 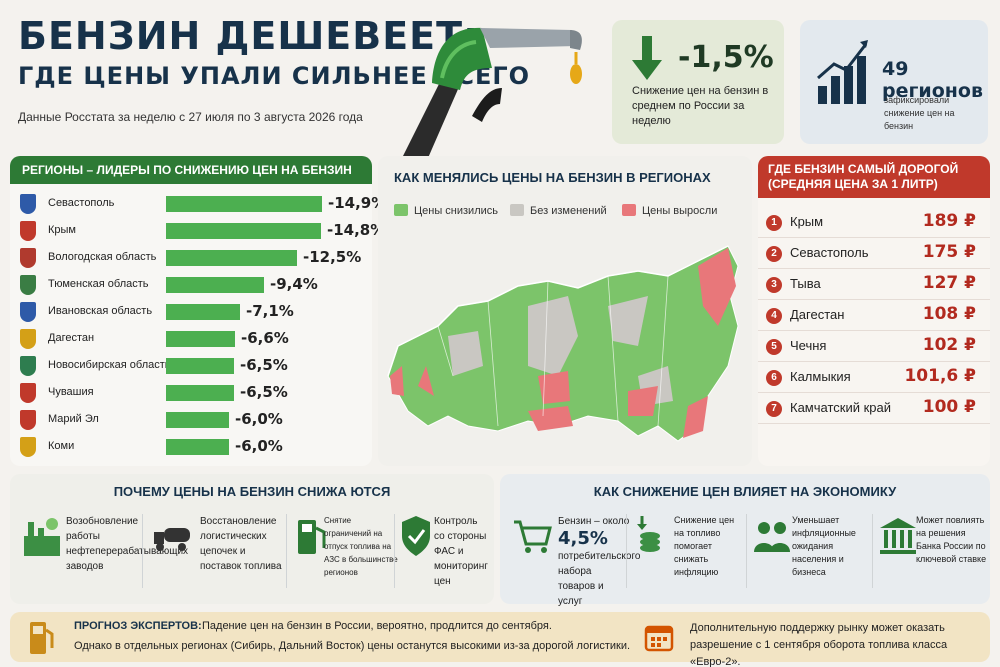 I want to click on leader-row: Вологодская область -12,5%, so click(x=191, y=258).